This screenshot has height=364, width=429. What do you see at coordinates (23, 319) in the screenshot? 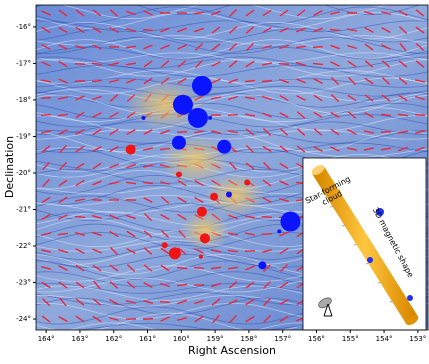
I see `y-tick-label: -24°` at bounding box center [23, 319].